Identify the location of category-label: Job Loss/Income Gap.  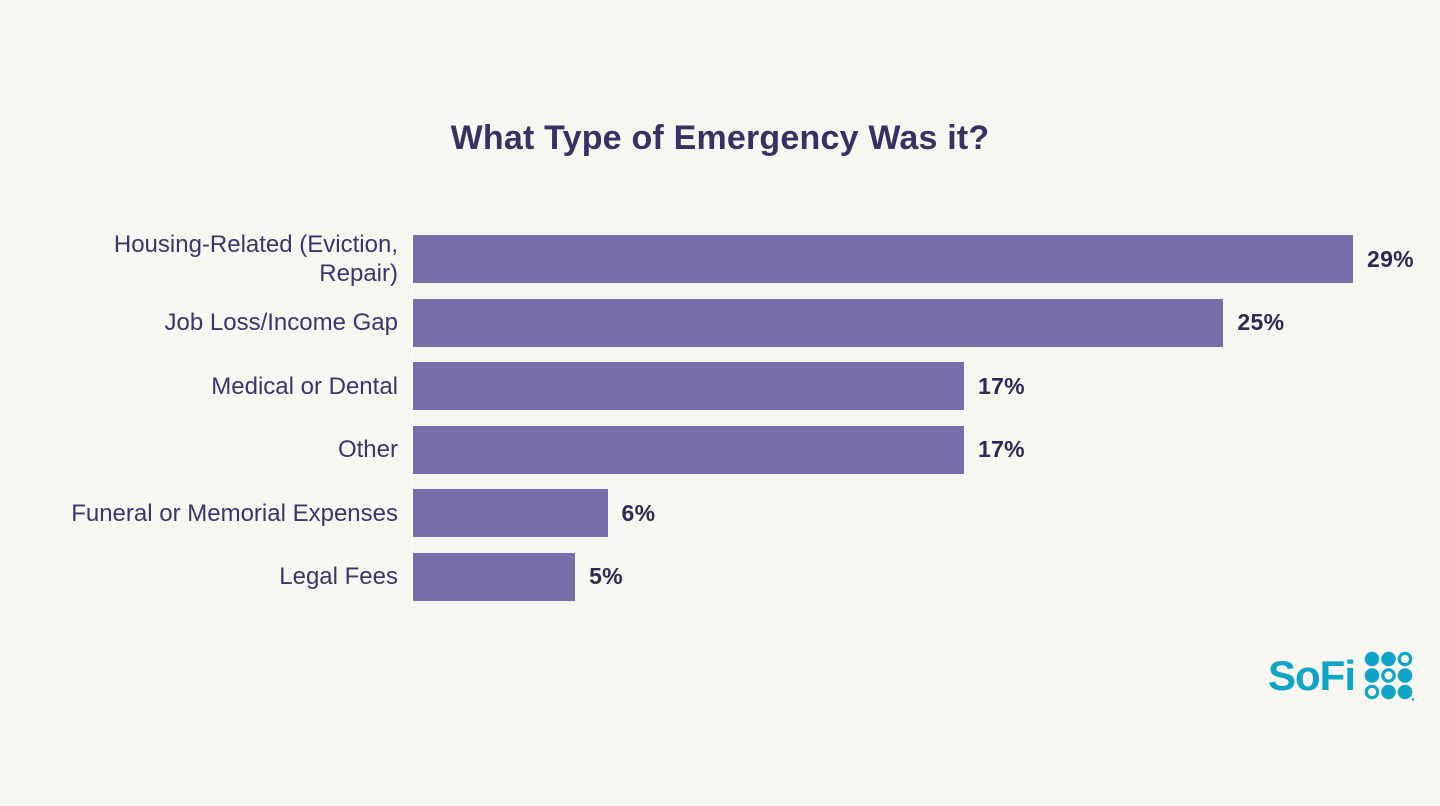
(281, 322).